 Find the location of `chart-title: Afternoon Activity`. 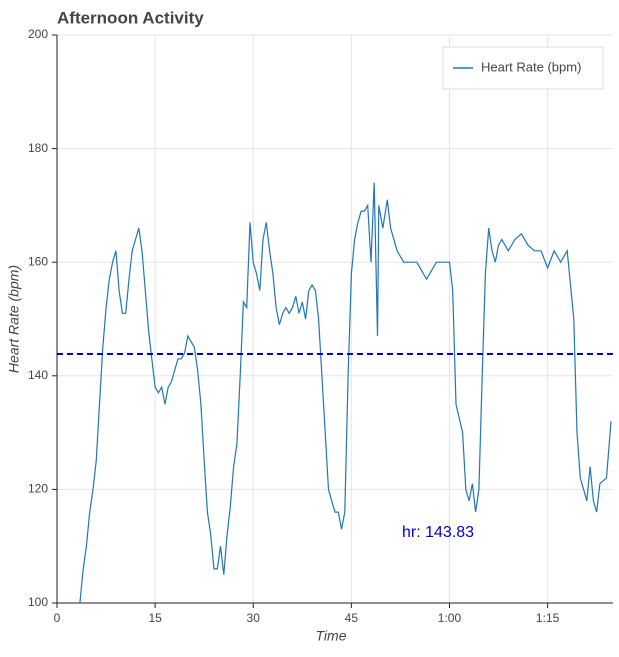

chart-title: Afternoon Activity is located at coordinates (130, 17).